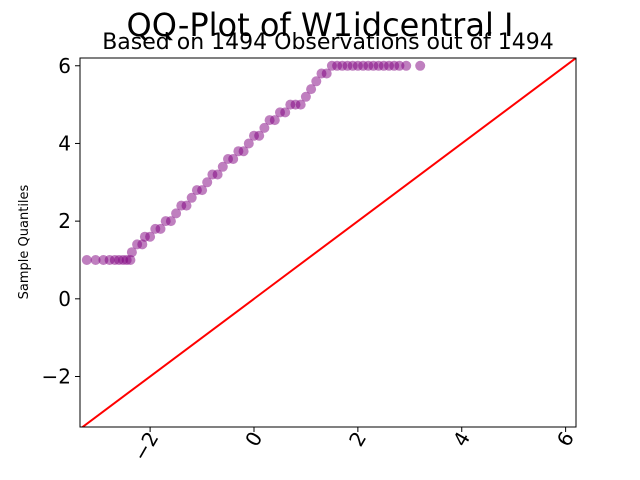 The height and width of the screenshot is (480, 640). What do you see at coordinates (320, 25) in the screenshot?
I see `chart-title: QQ-Plot of W1idcentral I` at bounding box center [320, 25].